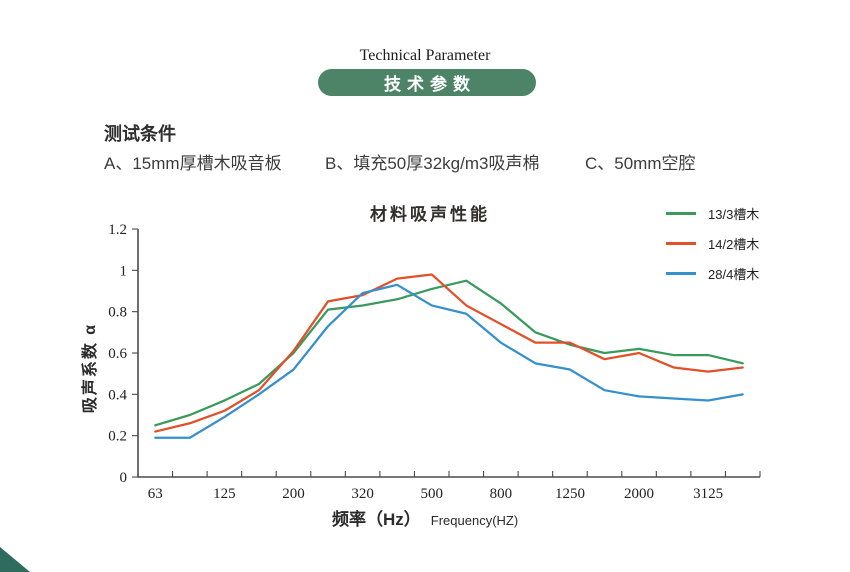 The height and width of the screenshot is (572, 850). What do you see at coordinates (124, 478) in the screenshot?
I see `y-tick-label: 0` at bounding box center [124, 478].